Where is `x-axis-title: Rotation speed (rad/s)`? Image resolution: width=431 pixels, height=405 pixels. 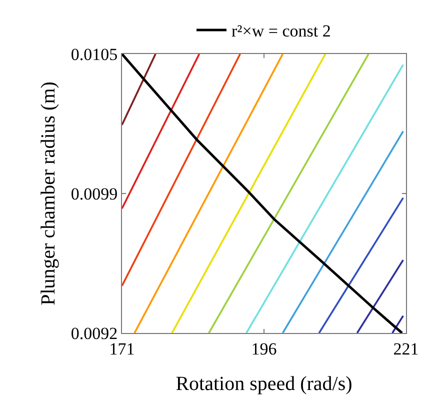 x-axis-title: Rotation speed (rad/s) is located at coordinates (264, 383).